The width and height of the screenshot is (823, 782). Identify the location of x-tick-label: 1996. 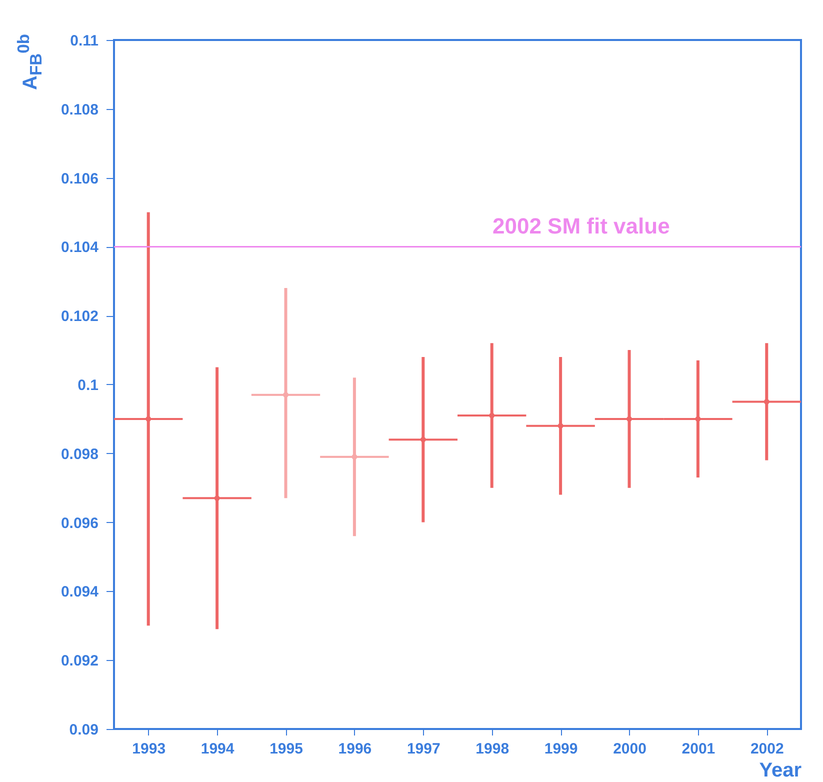
(355, 749).